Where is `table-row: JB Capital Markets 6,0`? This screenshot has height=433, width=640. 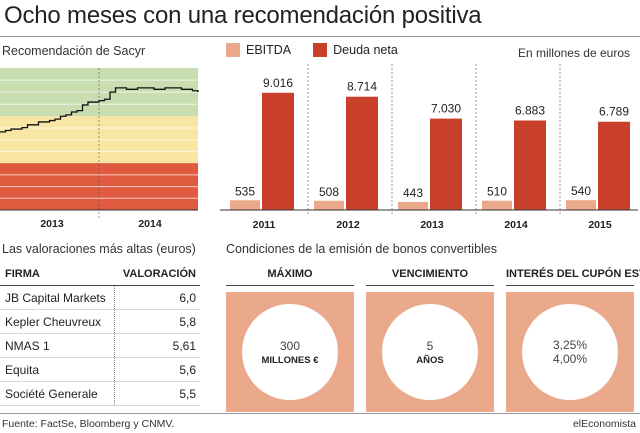
table-row: JB Capital Markets 6,0 is located at coordinates (100, 297).